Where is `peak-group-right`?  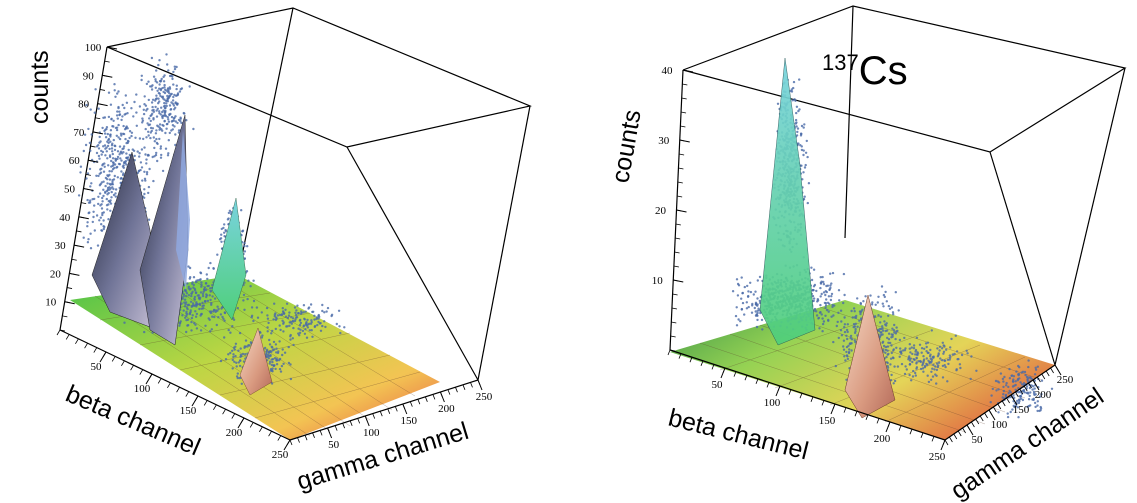
peak-group-right is located at coordinates (827, 238).